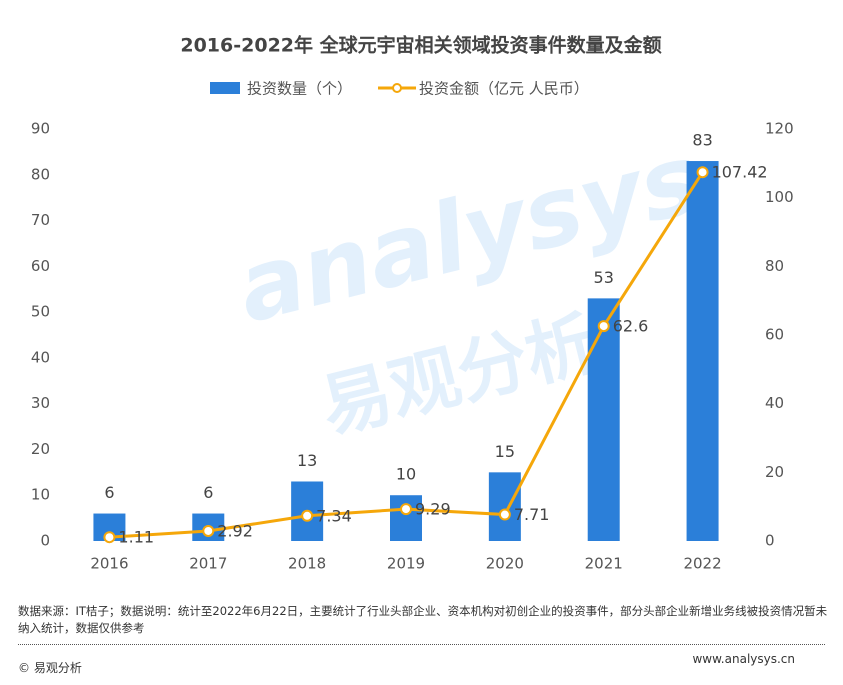 Image resolution: width=843 pixels, height=685 pixels. Describe the element at coordinates (50, 668) in the screenshot. I see `copyright: © 易观分析` at that location.